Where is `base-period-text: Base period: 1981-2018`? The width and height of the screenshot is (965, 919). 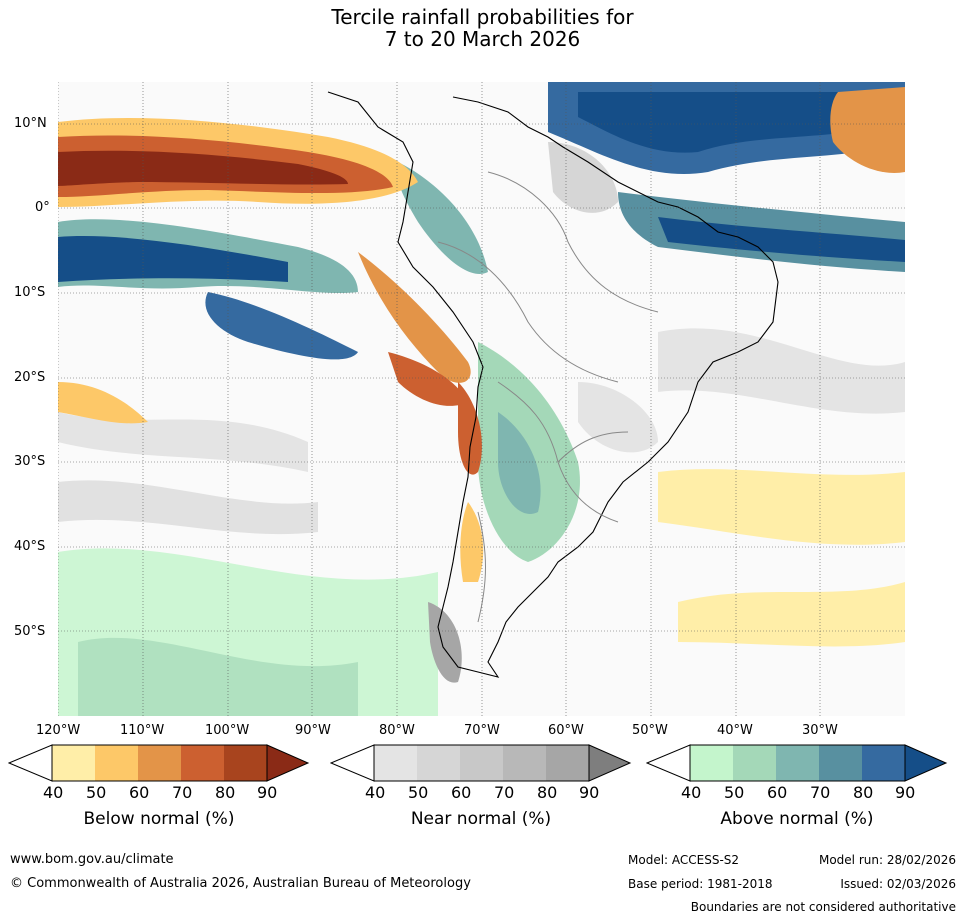
base-period-text: Base period: 1981-2018 is located at coordinates (700, 884).